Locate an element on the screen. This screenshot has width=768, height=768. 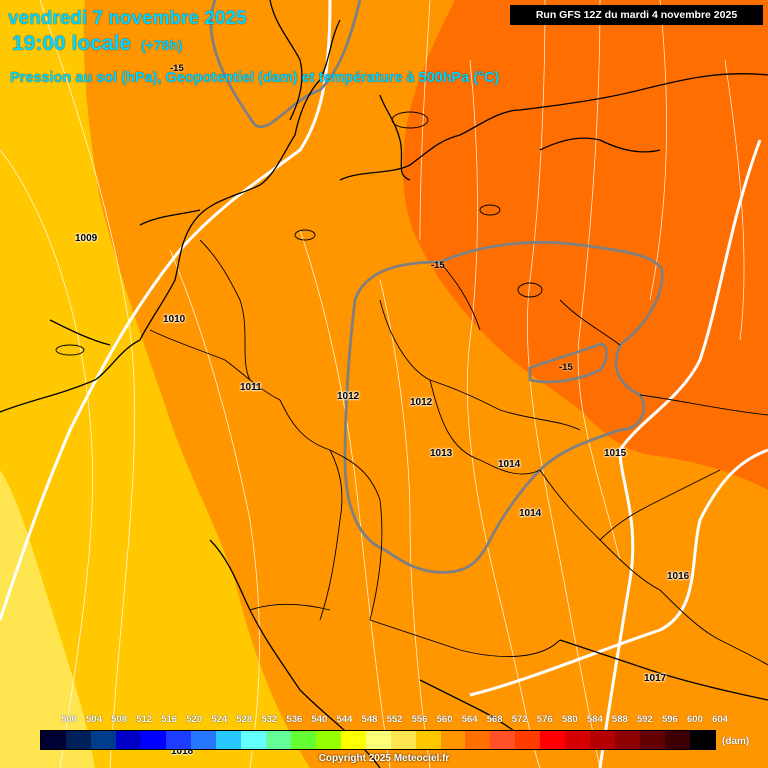
forecast-time: 19:00 locale is located at coordinates (72, 43).